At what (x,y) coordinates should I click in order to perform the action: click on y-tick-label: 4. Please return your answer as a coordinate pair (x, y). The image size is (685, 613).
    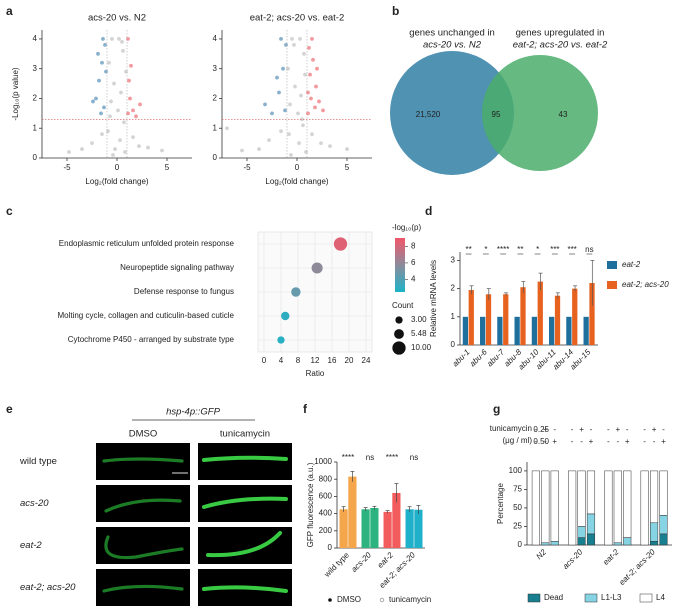
    Looking at the image, I should click on (215, 38).